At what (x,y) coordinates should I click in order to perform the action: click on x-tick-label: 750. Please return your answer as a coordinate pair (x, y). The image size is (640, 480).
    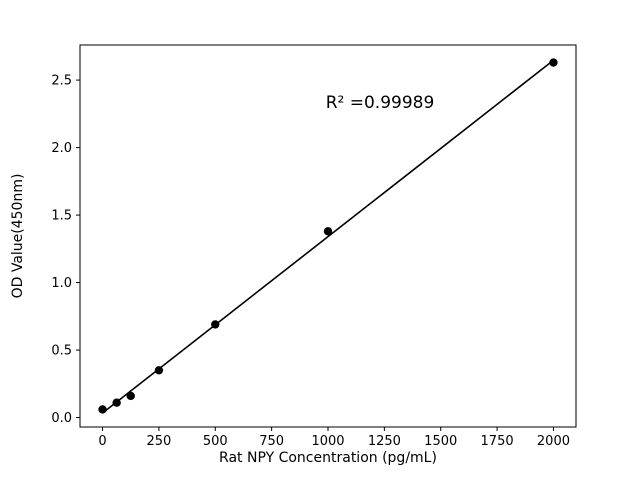
    Looking at the image, I should click on (271, 441).